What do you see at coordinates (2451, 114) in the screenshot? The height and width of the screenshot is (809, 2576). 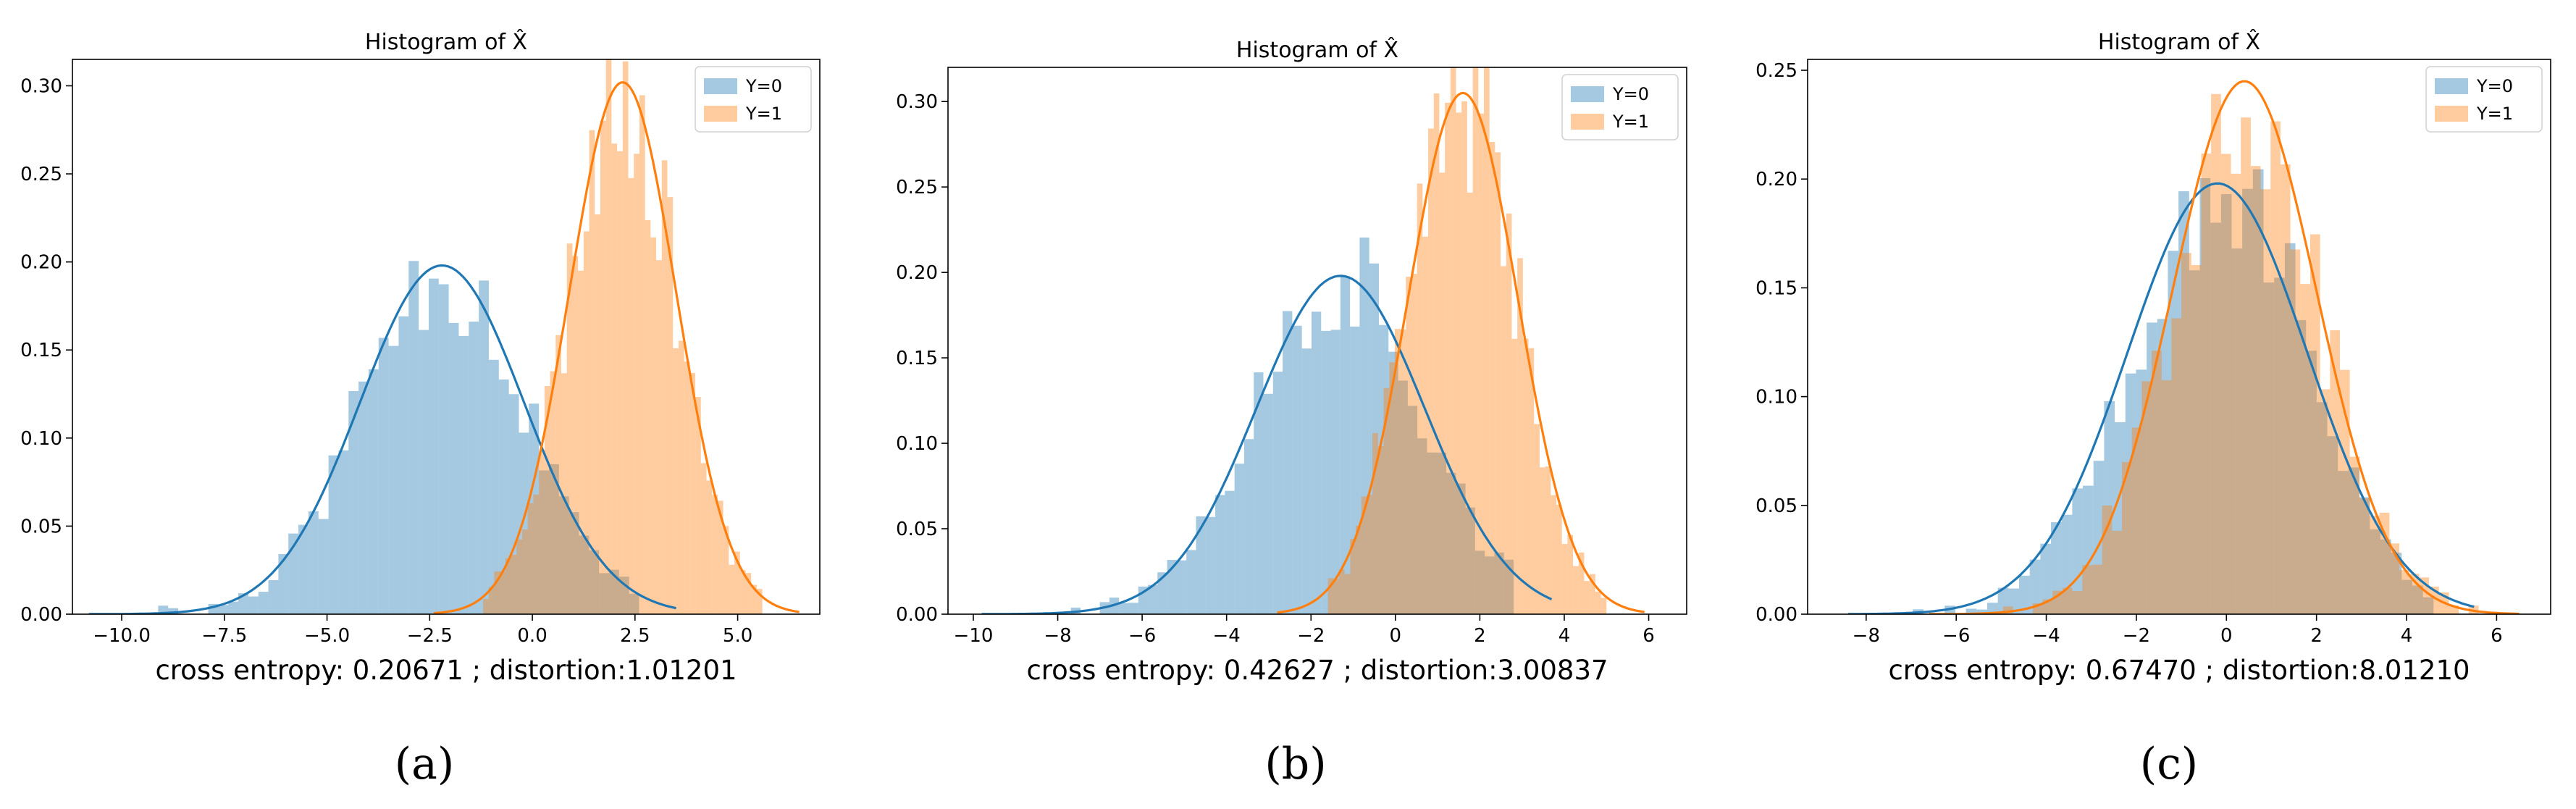 I see `legend-swatch` at bounding box center [2451, 114].